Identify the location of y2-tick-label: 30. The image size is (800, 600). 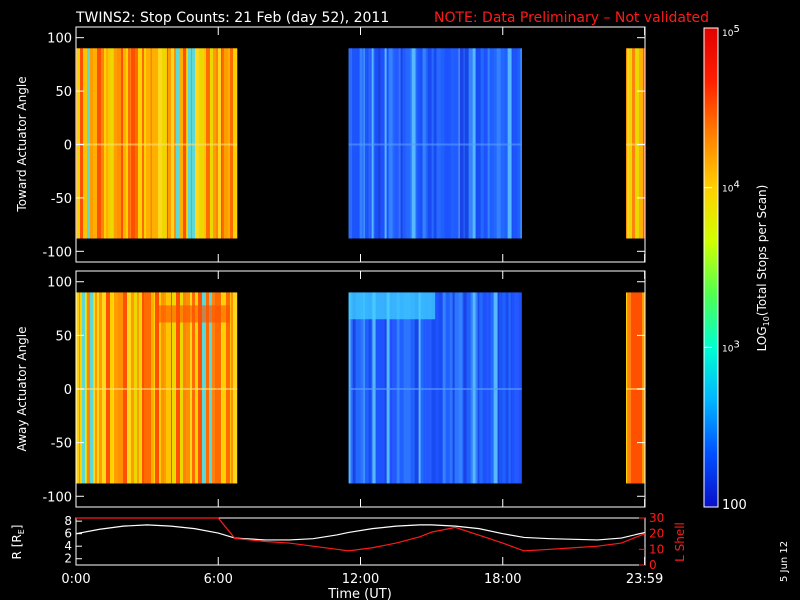
(656, 518).